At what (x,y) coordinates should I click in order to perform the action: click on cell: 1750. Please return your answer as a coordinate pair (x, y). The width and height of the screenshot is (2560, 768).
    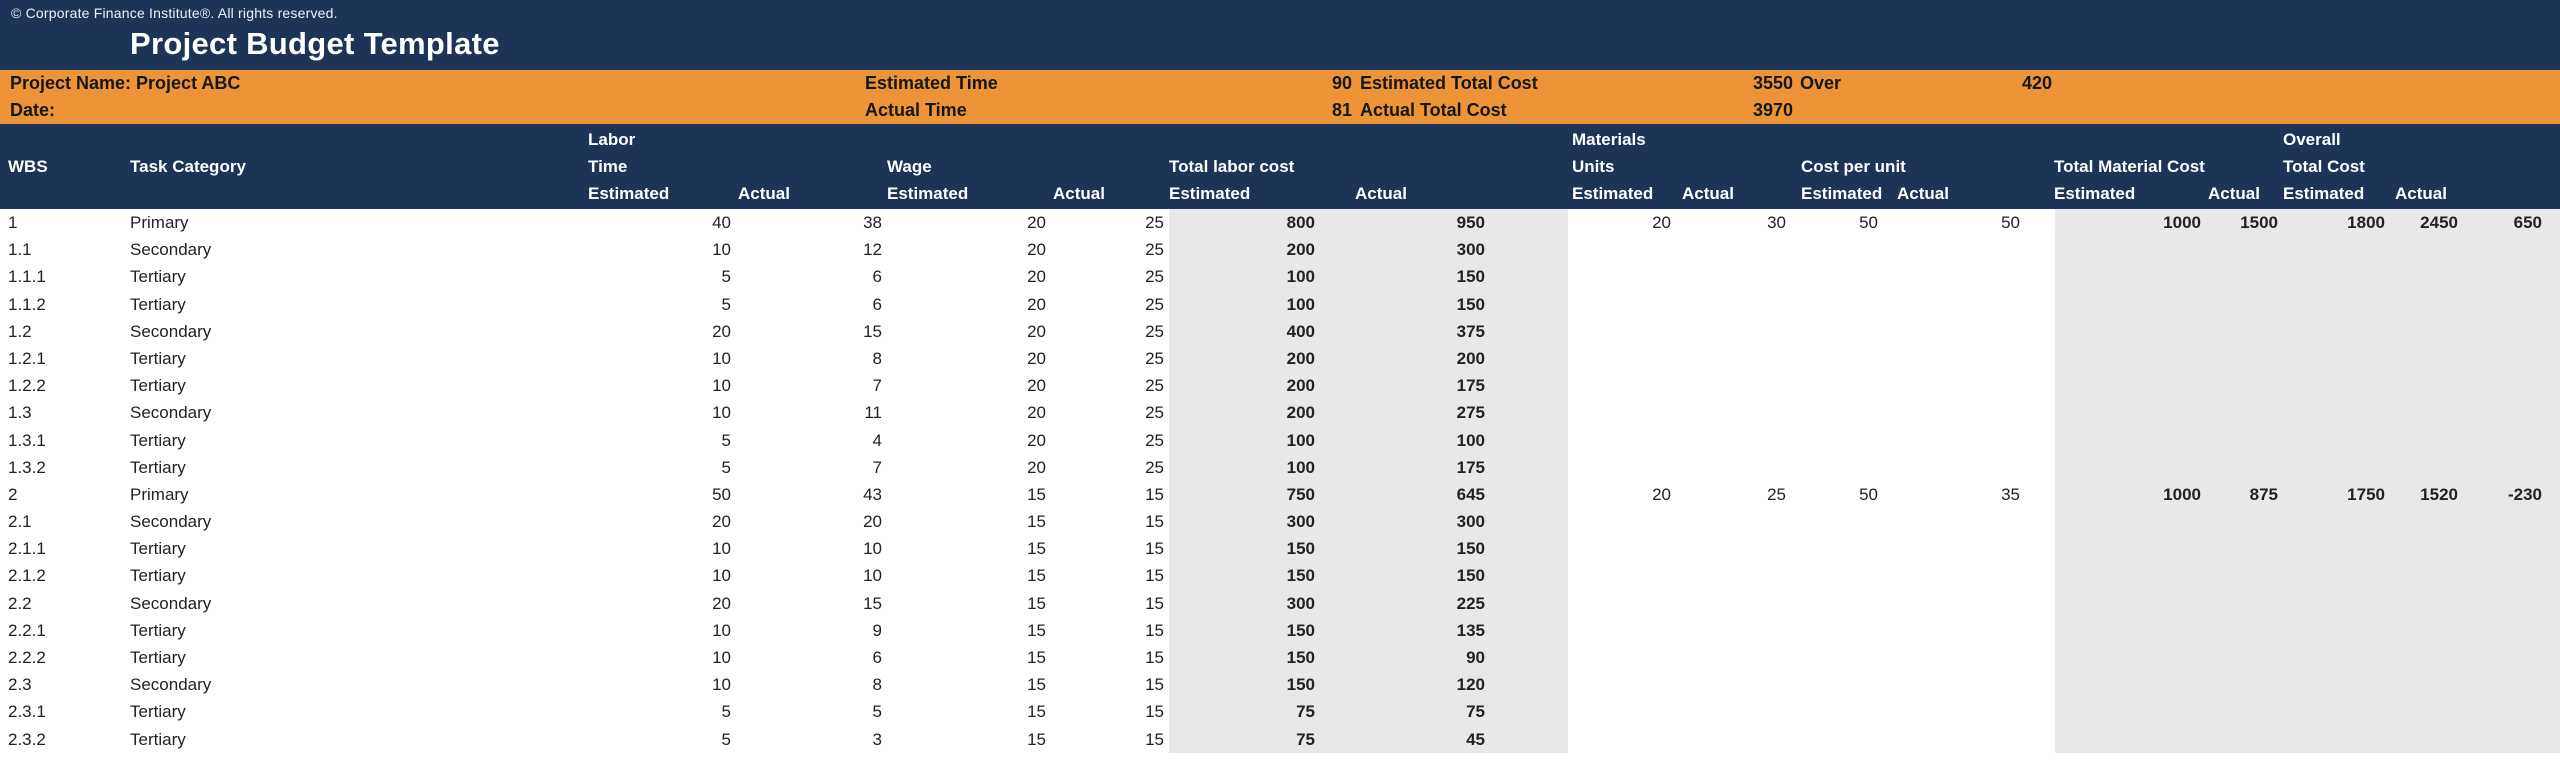
    Looking at the image, I should click on (2366, 494).